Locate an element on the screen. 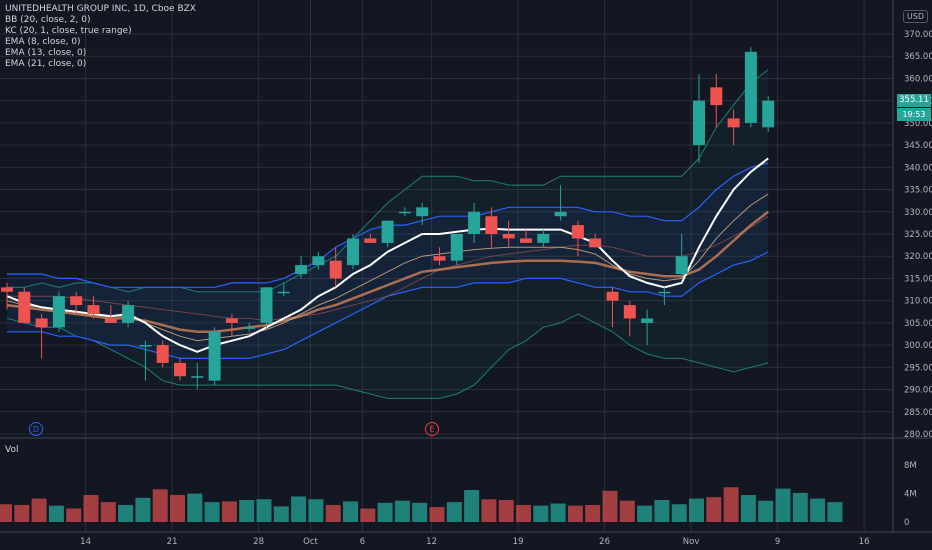 This screenshot has width=932, height=550. legend-ema13: EMA (13, close, 0) is located at coordinates (46, 53).